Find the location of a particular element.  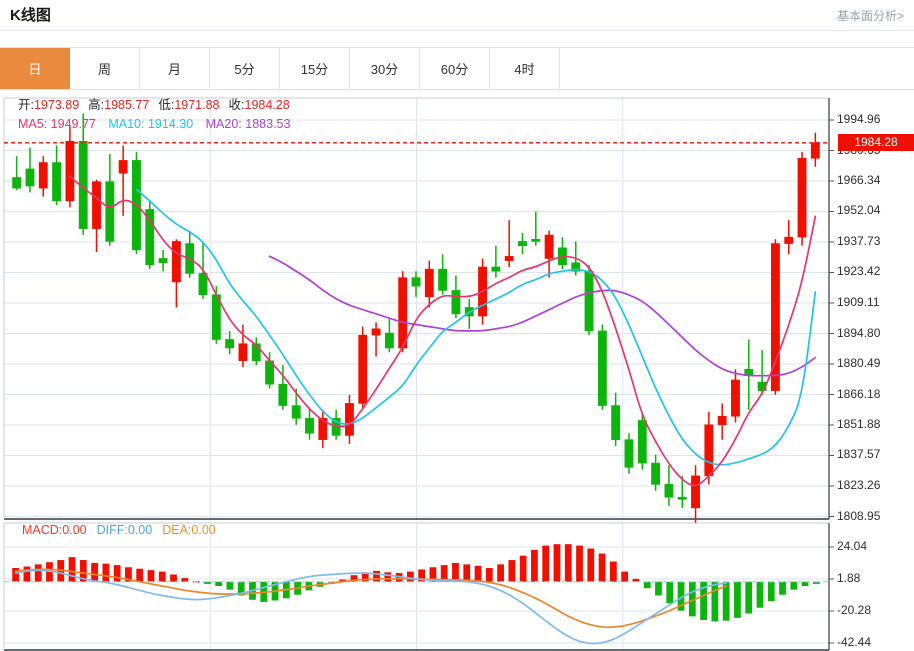

tab-5分: 5分 is located at coordinates (245, 68).